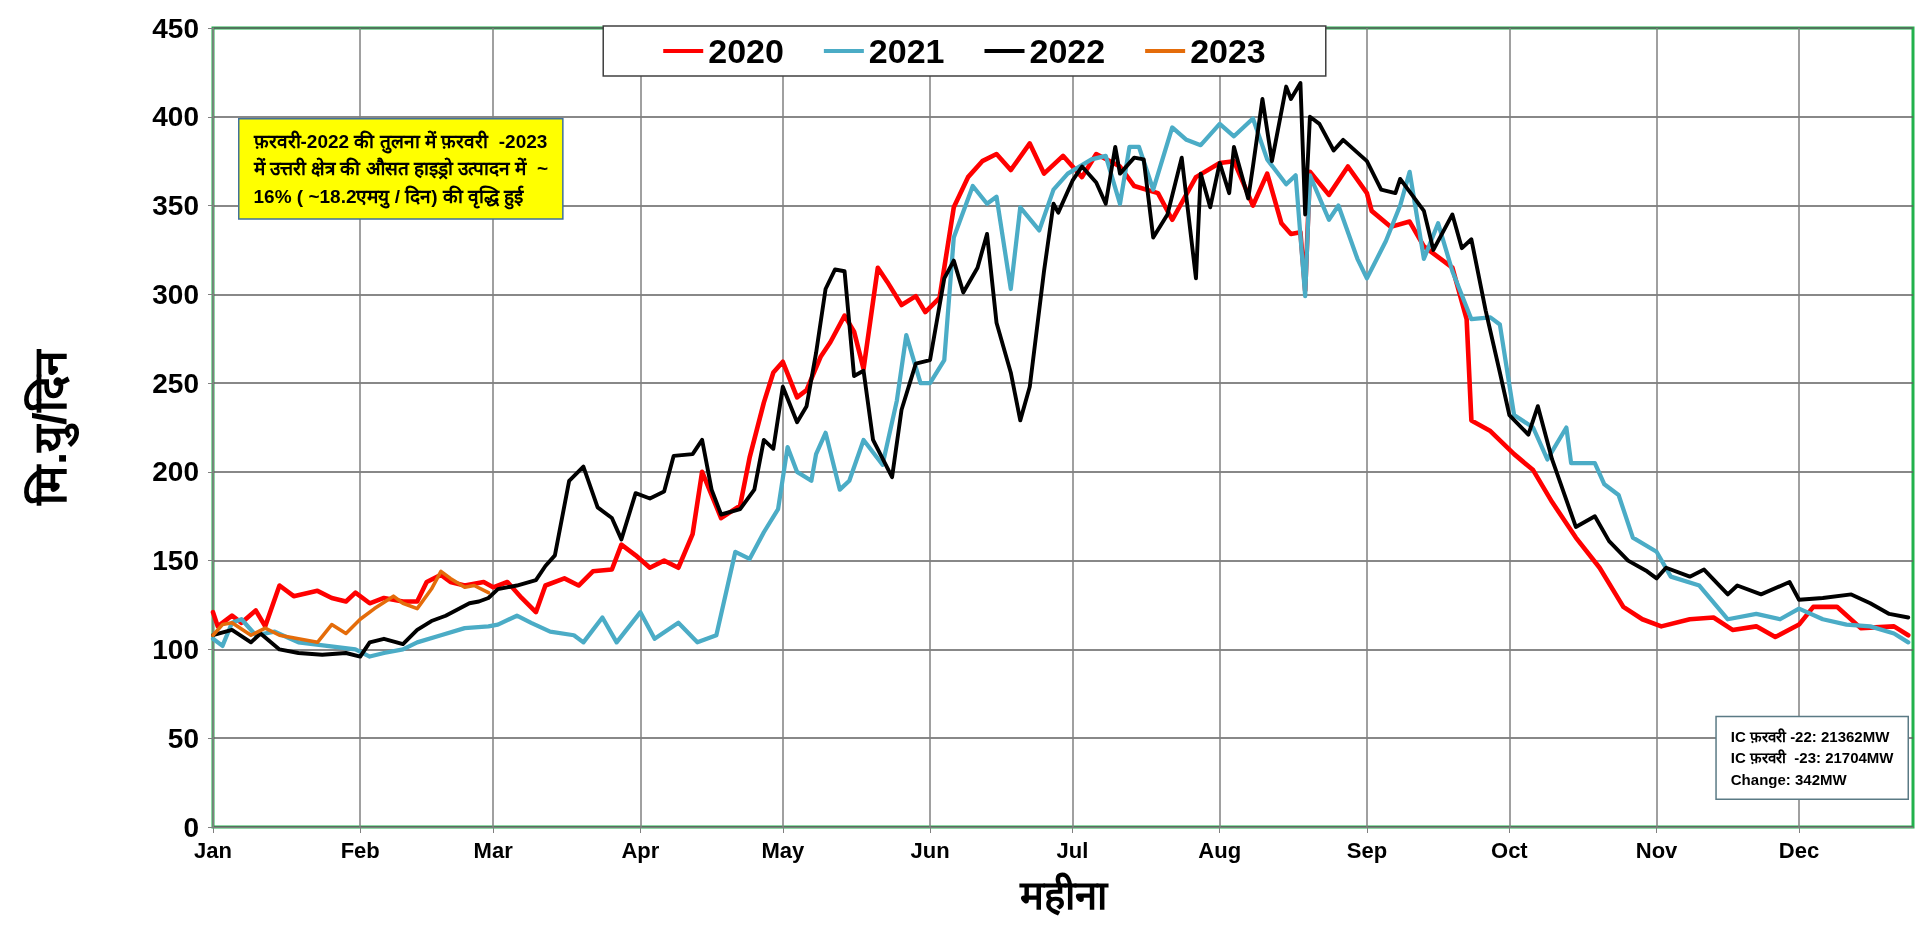 The height and width of the screenshot is (930, 1929). Describe the element at coordinates (1228, 51) in the screenshot. I see `legend-label: 2023` at that location.